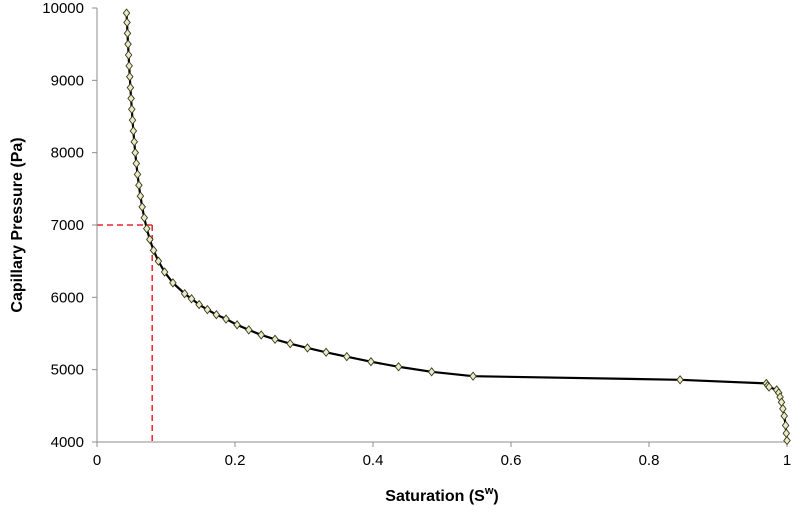 Image resolution: width=800 pixels, height=514 pixels. I want to click on y-tick-label: 10000, so click(63, 8).